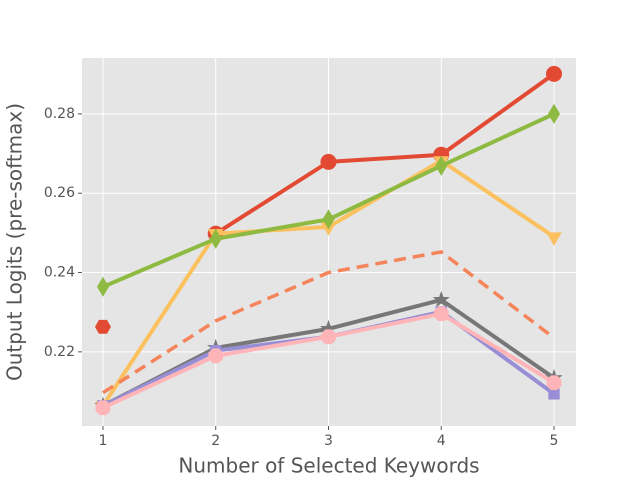 The image size is (640, 480). What do you see at coordinates (554, 441) in the screenshot?
I see `x-tick-label: 5` at bounding box center [554, 441].